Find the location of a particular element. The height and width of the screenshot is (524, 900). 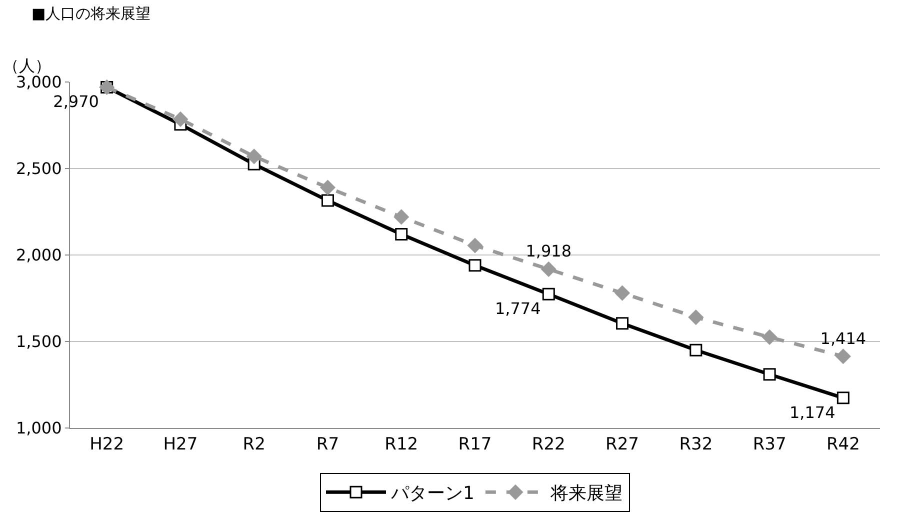

x-tick-label: H27 is located at coordinates (180, 444).